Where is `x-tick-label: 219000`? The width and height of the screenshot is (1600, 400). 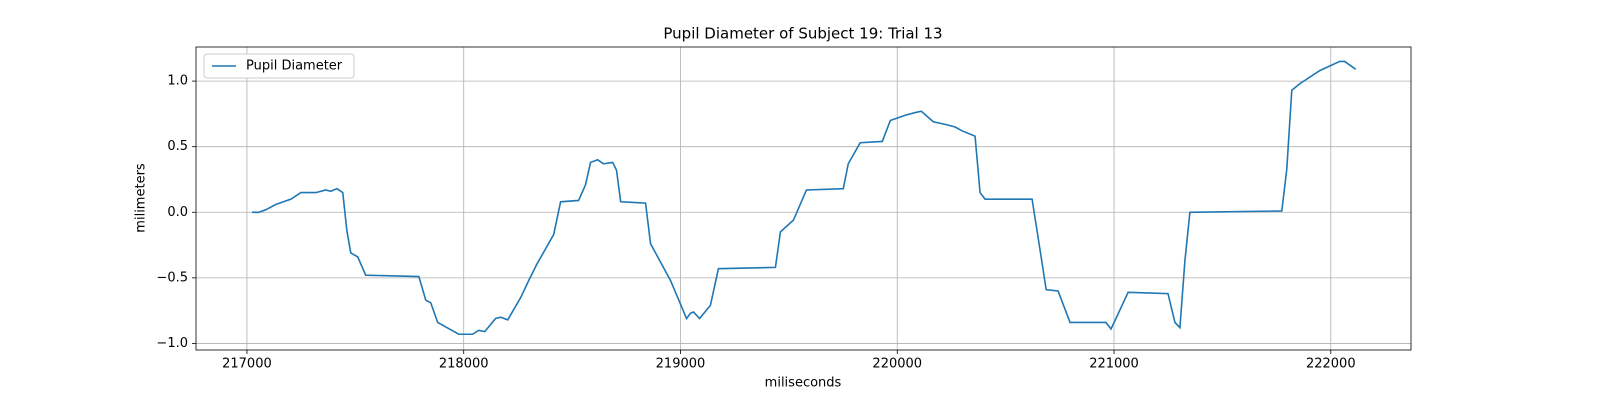 x-tick-label: 219000 is located at coordinates (681, 364).